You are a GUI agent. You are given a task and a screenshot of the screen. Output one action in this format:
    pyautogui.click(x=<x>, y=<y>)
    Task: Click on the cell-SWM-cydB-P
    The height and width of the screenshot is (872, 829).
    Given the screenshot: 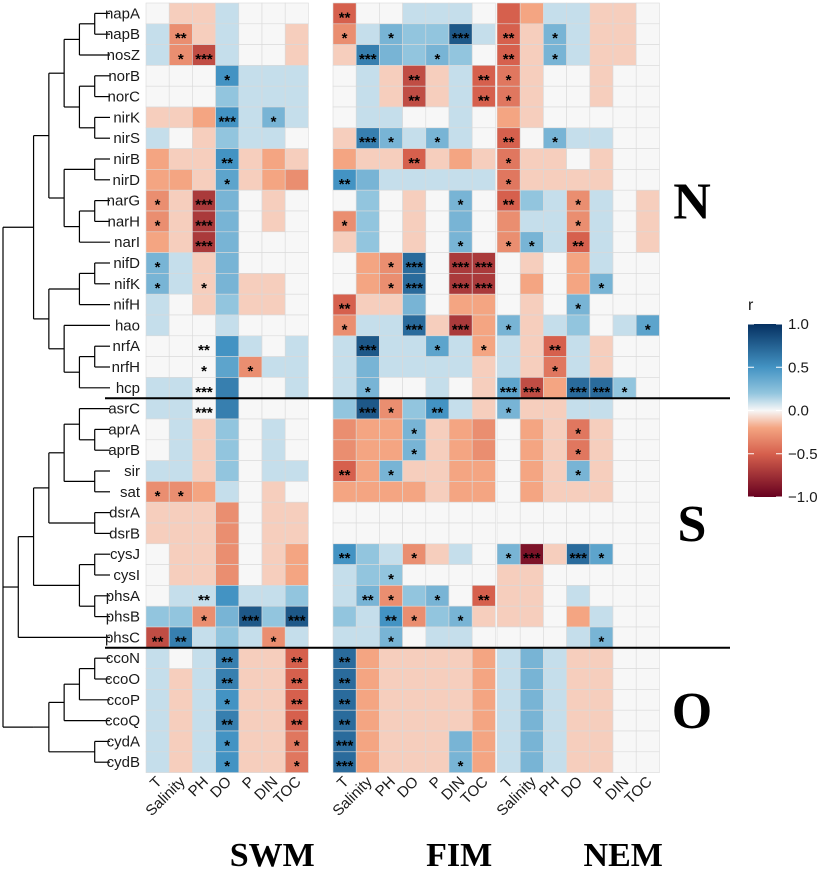 What is the action you would take?
    pyautogui.click(x=250, y=762)
    